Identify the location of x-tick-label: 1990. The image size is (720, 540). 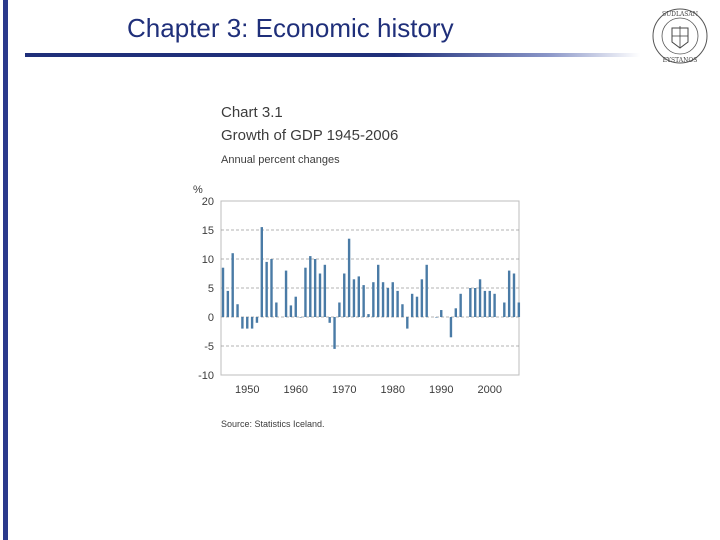
(441, 390).